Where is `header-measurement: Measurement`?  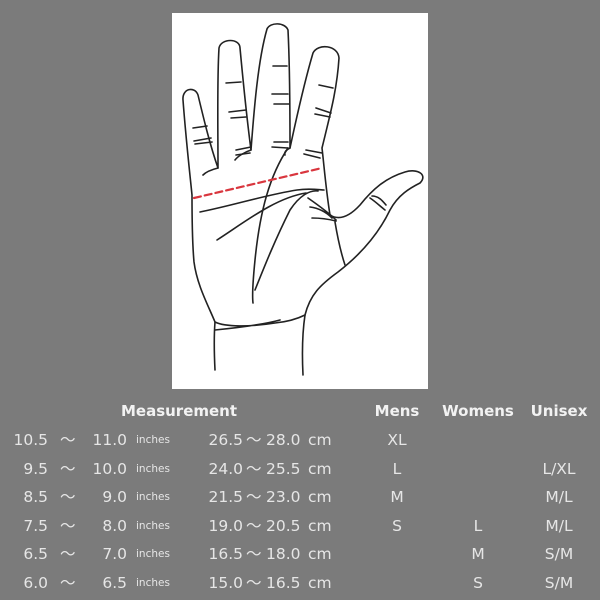
header-measurement: Measurement is located at coordinates (179, 411).